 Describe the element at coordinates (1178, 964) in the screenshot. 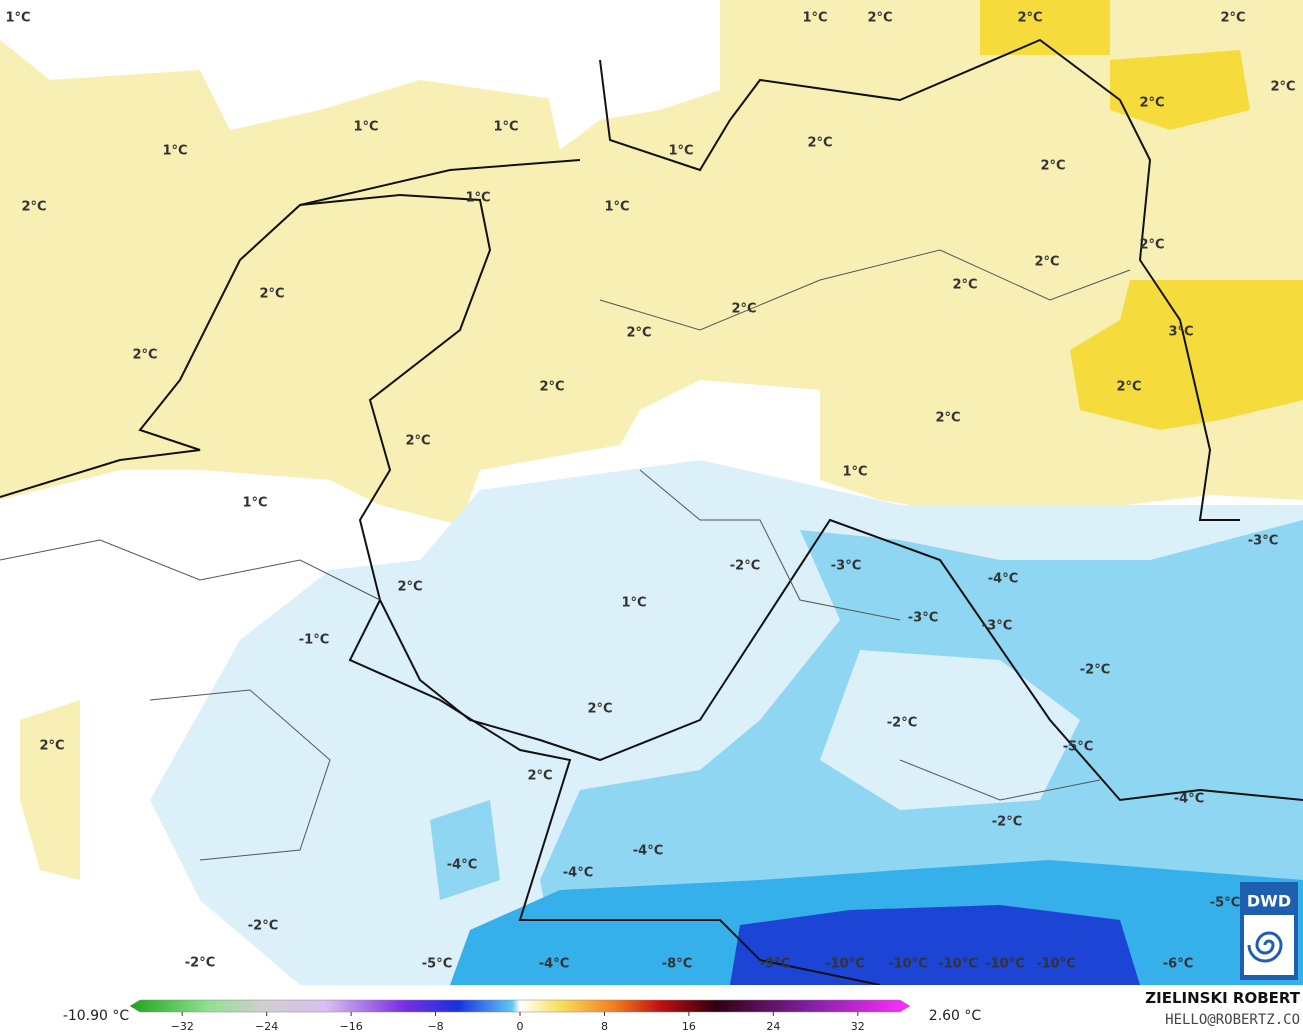

I see `temperature-label: -6°C` at that location.